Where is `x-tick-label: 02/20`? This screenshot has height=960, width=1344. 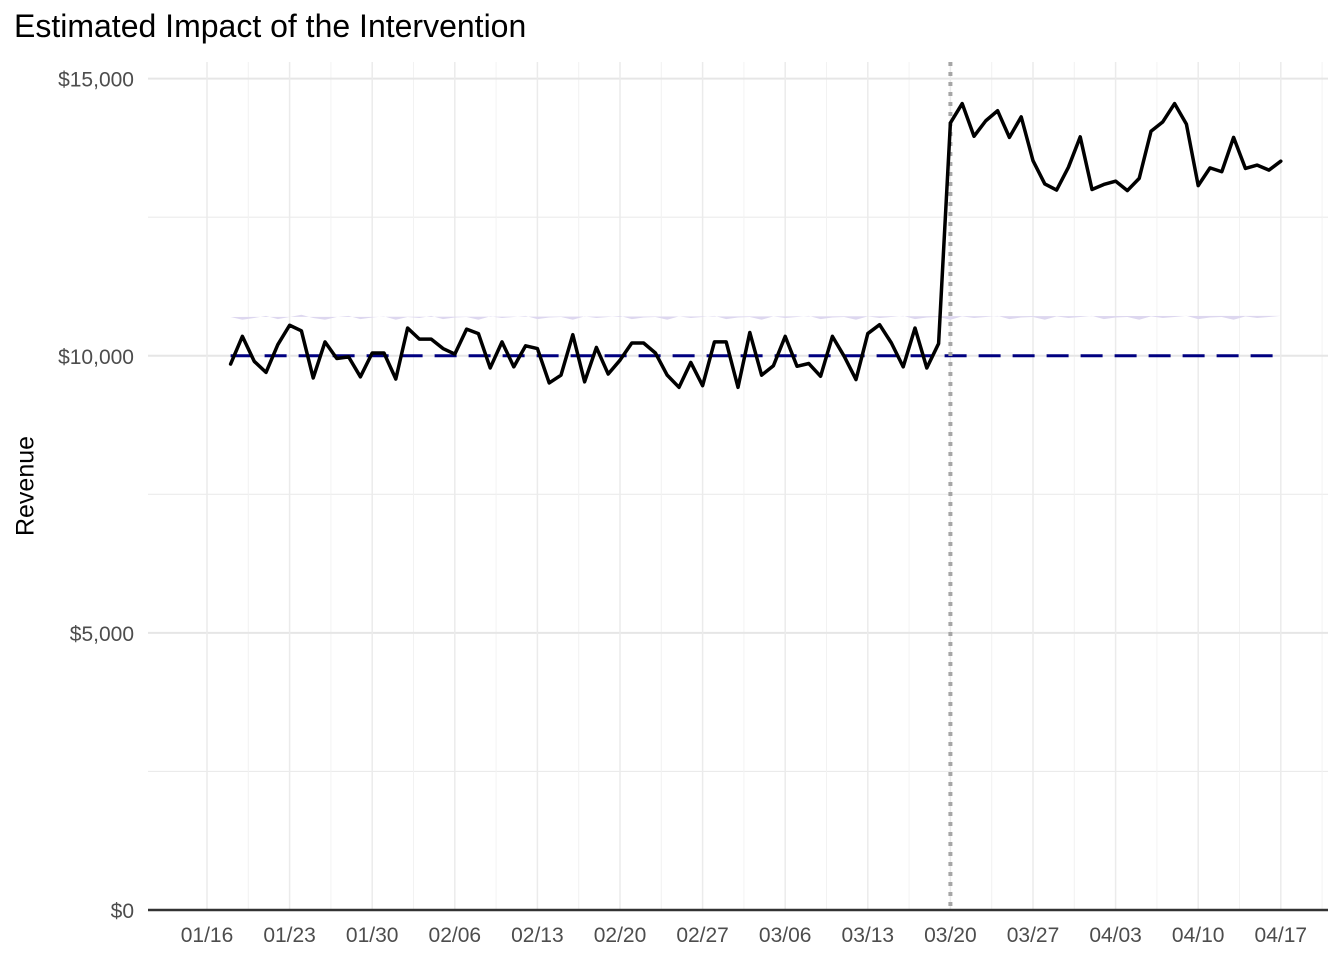
x-tick-label: 02/20 is located at coordinates (620, 935).